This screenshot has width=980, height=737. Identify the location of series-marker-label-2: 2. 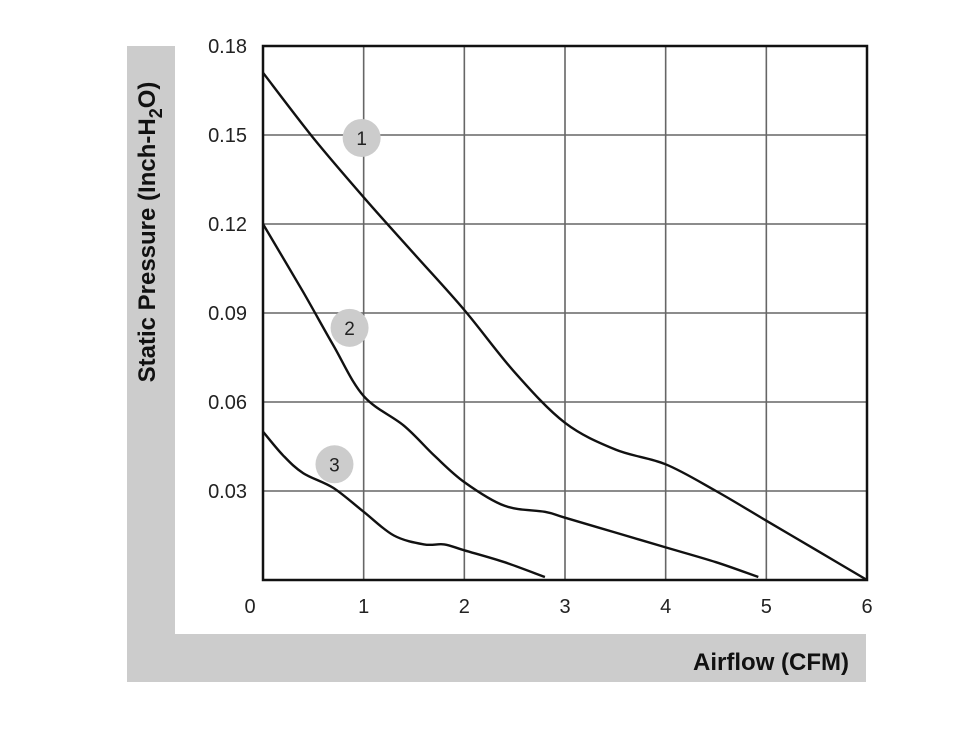
(349, 329).